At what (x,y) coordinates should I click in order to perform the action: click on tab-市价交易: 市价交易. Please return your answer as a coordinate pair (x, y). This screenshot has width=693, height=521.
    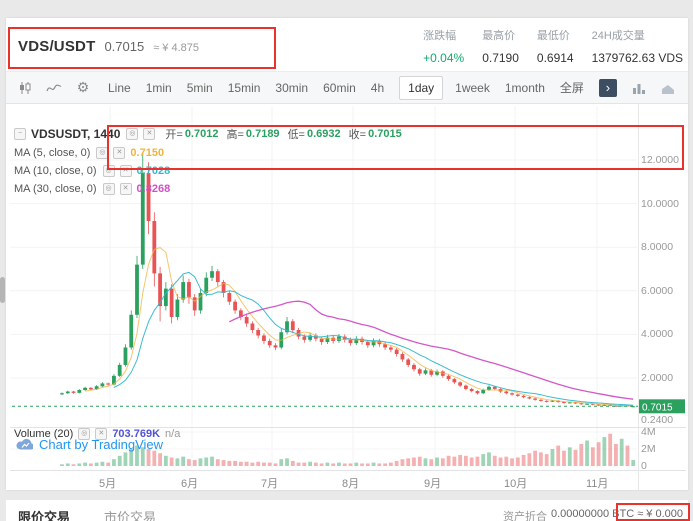
    Looking at the image, I should click on (130, 515).